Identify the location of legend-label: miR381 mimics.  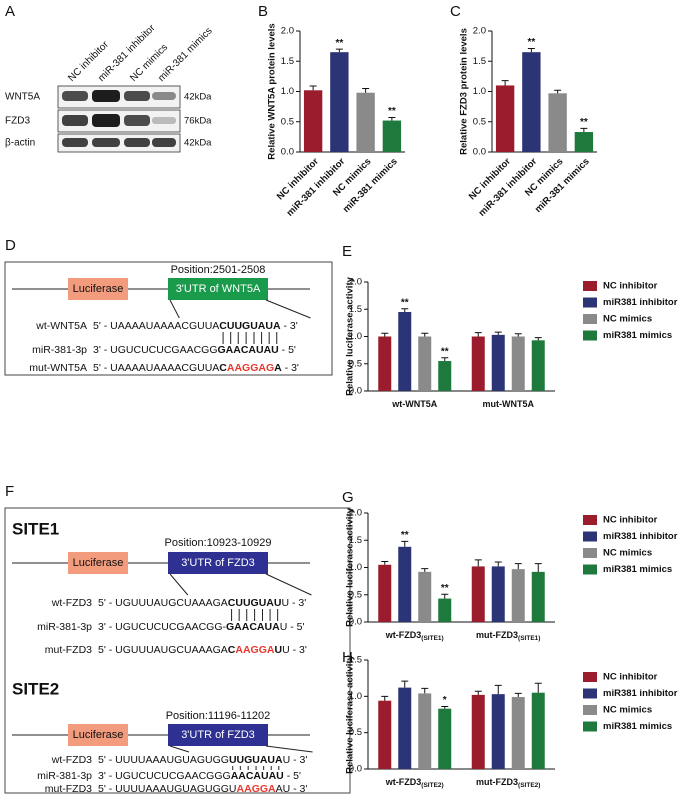
(637, 335).